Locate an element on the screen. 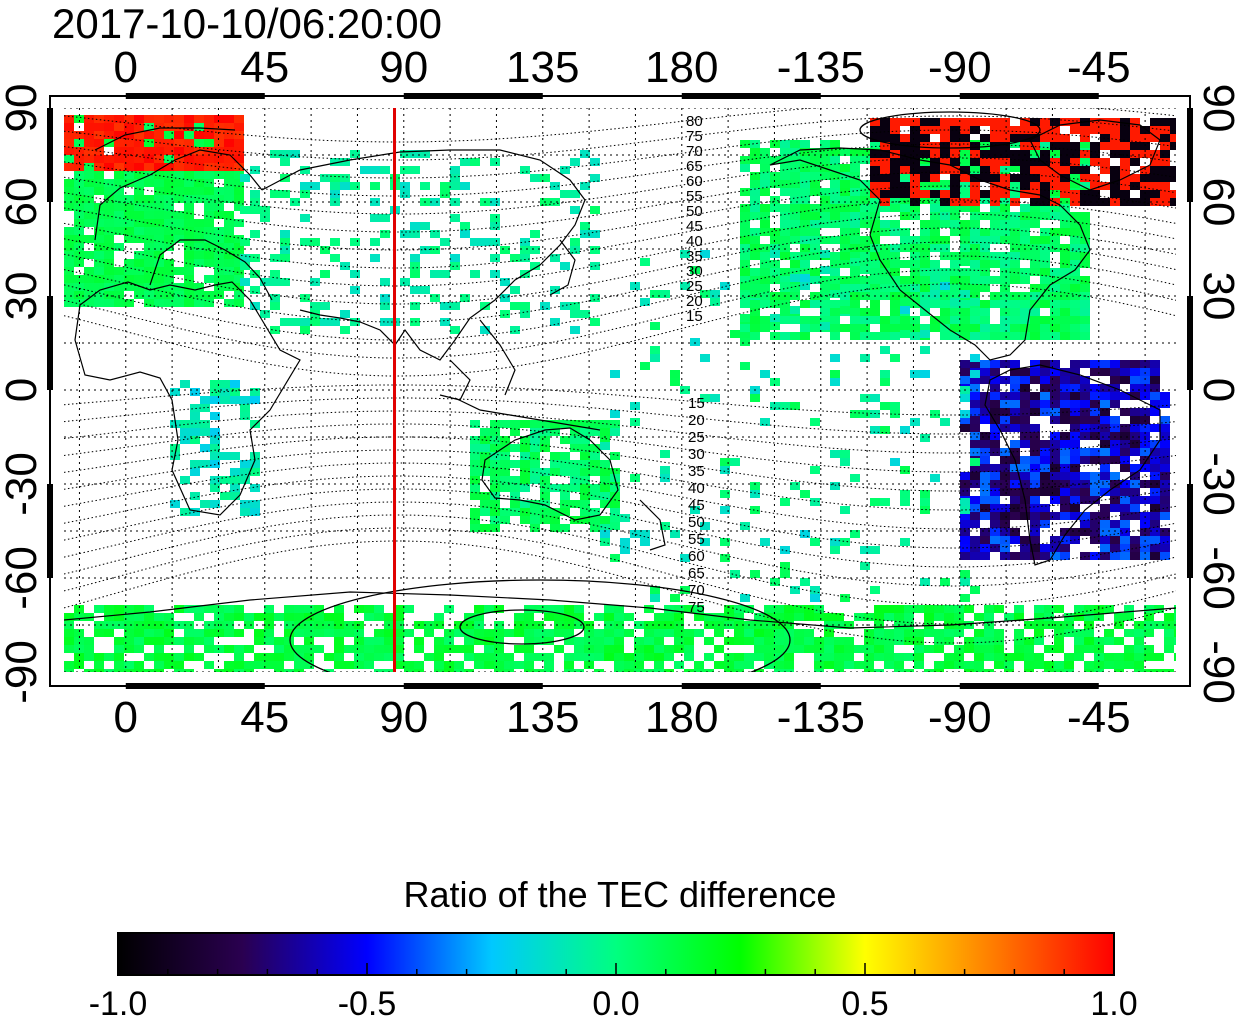 This screenshot has width=1240, height=1024. colorbar-tick-label: 0.0 is located at coordinates (616, 1004).